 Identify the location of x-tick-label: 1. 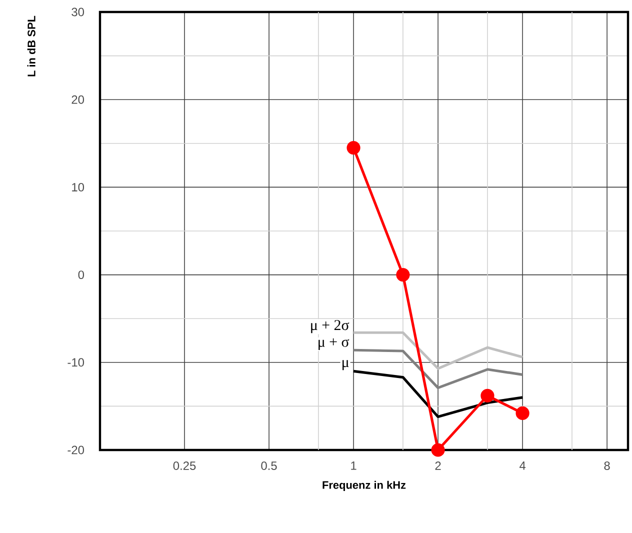
(353, 466).